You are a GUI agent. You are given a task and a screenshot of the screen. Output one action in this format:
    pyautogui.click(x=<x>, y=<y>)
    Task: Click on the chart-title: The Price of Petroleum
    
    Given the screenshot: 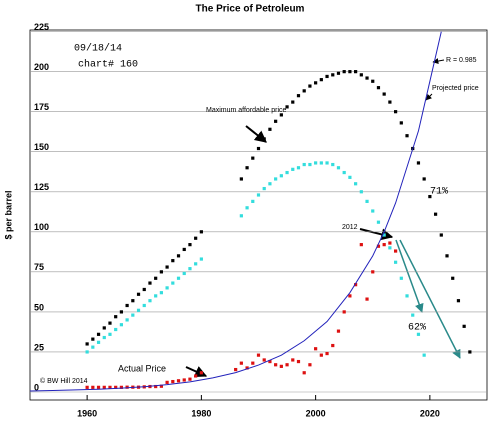 What is the action you would take?
    pyautogui.click(x=250, y=9)
    